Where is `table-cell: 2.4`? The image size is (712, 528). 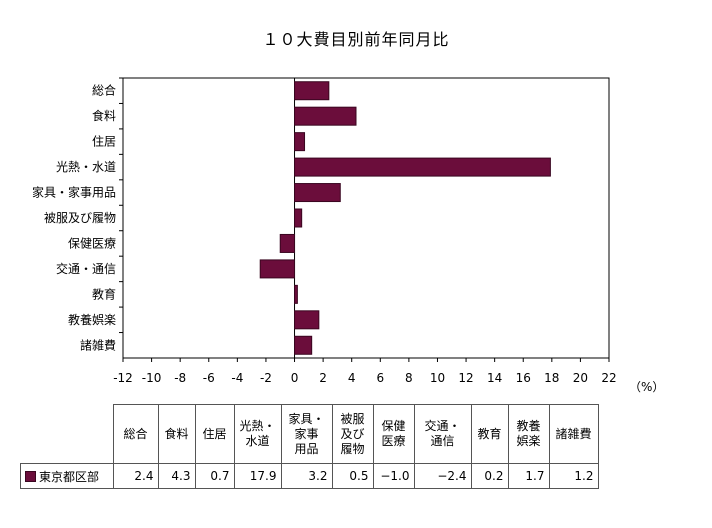
table-cell: 2.4 is located at coordinates (135, 476).